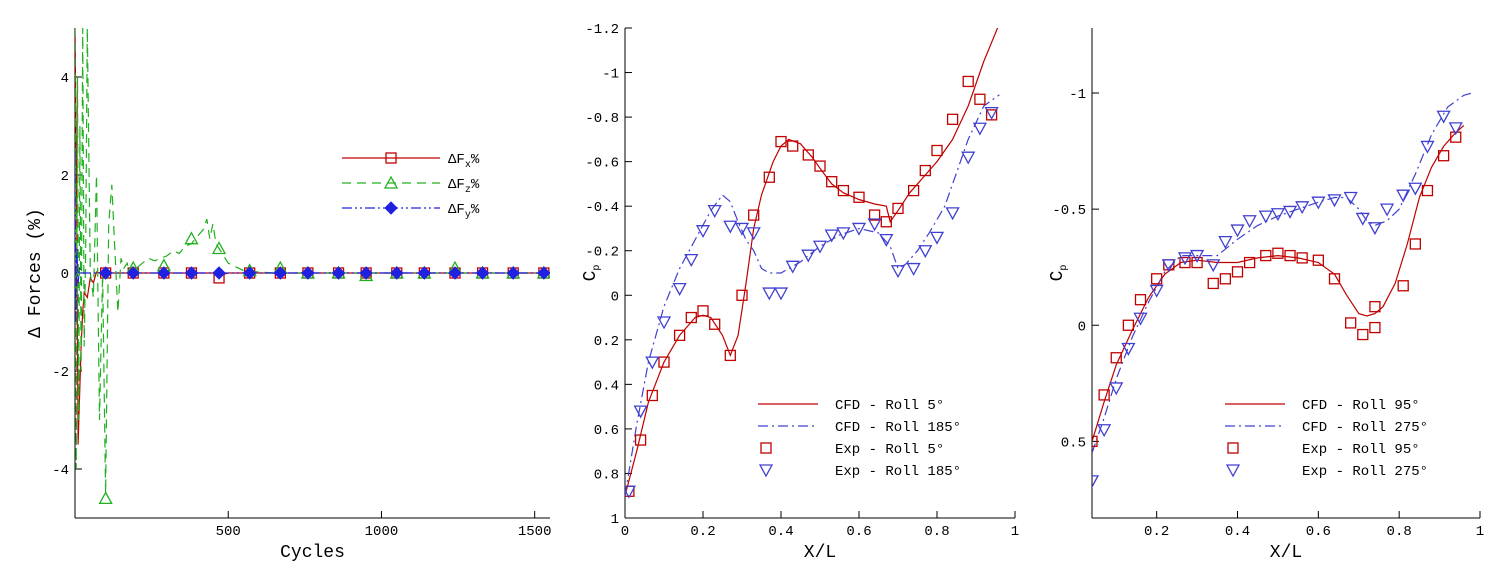 The image size is (1500, 585). Describe the element at coordinates (1015, 532) in the screenshot. I see `x-tick-label: 1` at that location.